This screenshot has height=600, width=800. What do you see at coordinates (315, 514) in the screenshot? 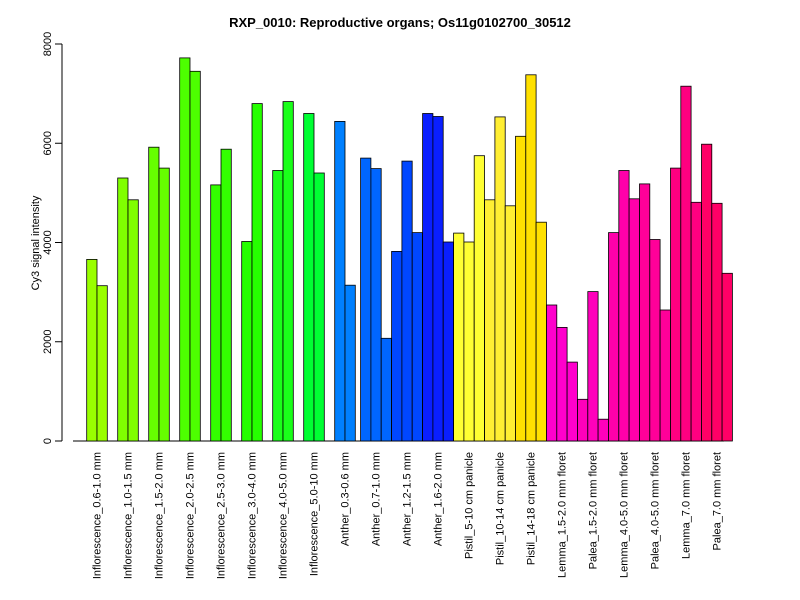
I see `x-tick-label: Inflorescence_5.0-10 mm` at bounding box center [315, 514].